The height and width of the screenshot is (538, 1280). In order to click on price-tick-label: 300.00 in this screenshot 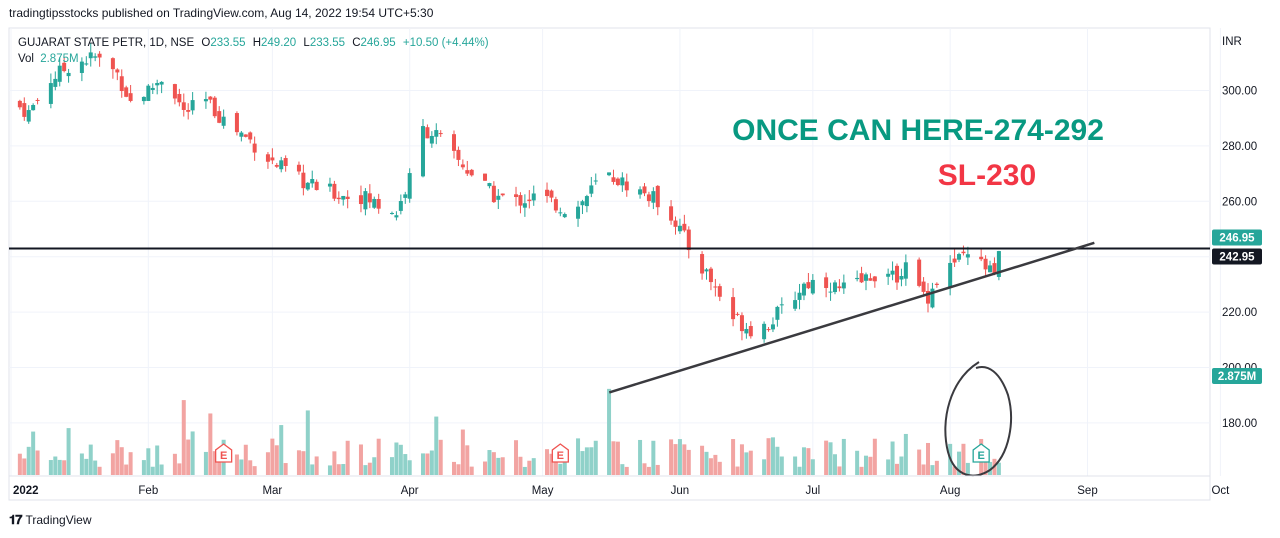, I will do `click(1239, 92)`.